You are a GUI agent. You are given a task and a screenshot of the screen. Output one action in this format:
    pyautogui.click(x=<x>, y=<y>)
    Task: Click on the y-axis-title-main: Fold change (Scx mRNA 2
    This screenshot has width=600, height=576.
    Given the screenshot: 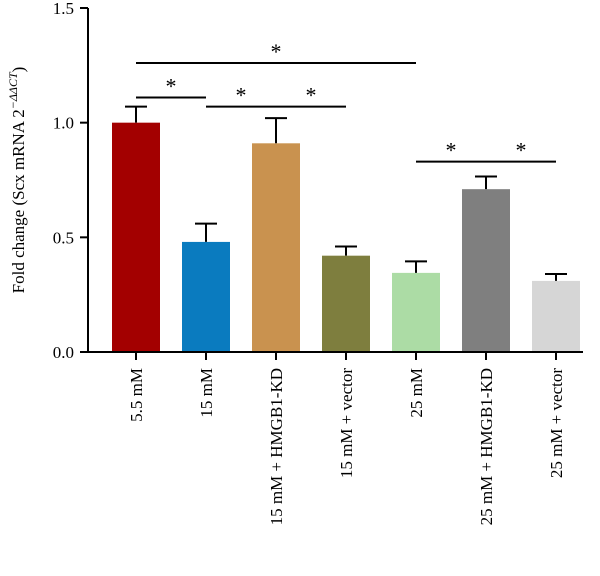 What is the action you would take?
    pyautogui.click(x=18, y=201)
    